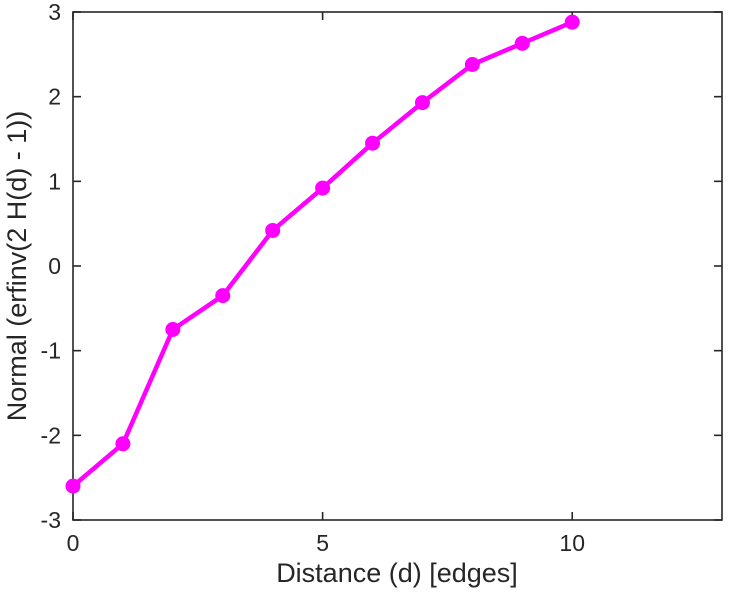 This screenshot has height=600, width=738. What do you see at coordinates (54, 181) in the screenshot?
I see `y-tick-label: 1` at bounding box center [54, 181].